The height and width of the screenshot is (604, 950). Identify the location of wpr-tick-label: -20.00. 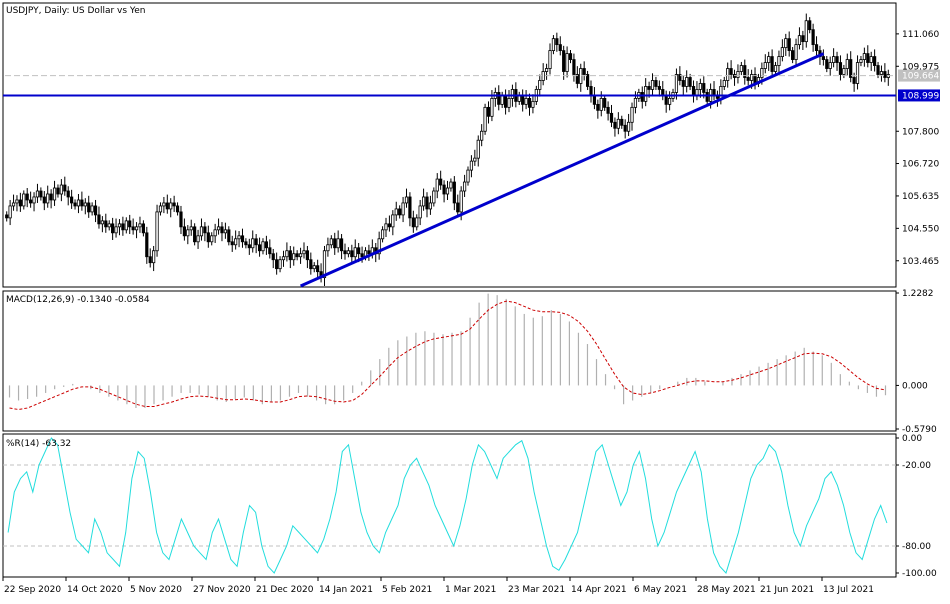
(916, 466).